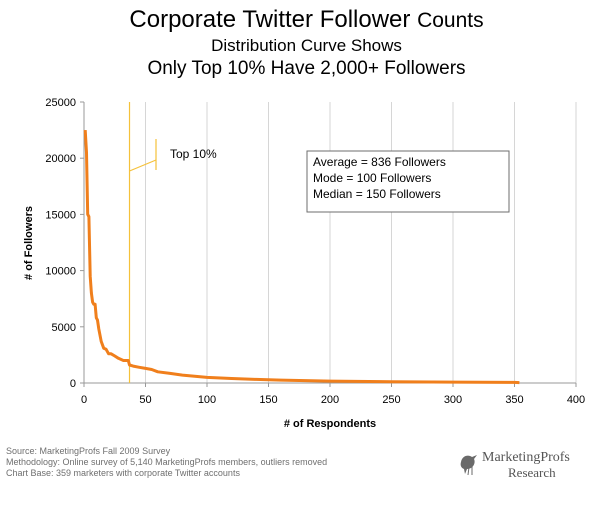 The image size is (613, 505). I want to click on y-tick-label: 25000, so click(60, 103).